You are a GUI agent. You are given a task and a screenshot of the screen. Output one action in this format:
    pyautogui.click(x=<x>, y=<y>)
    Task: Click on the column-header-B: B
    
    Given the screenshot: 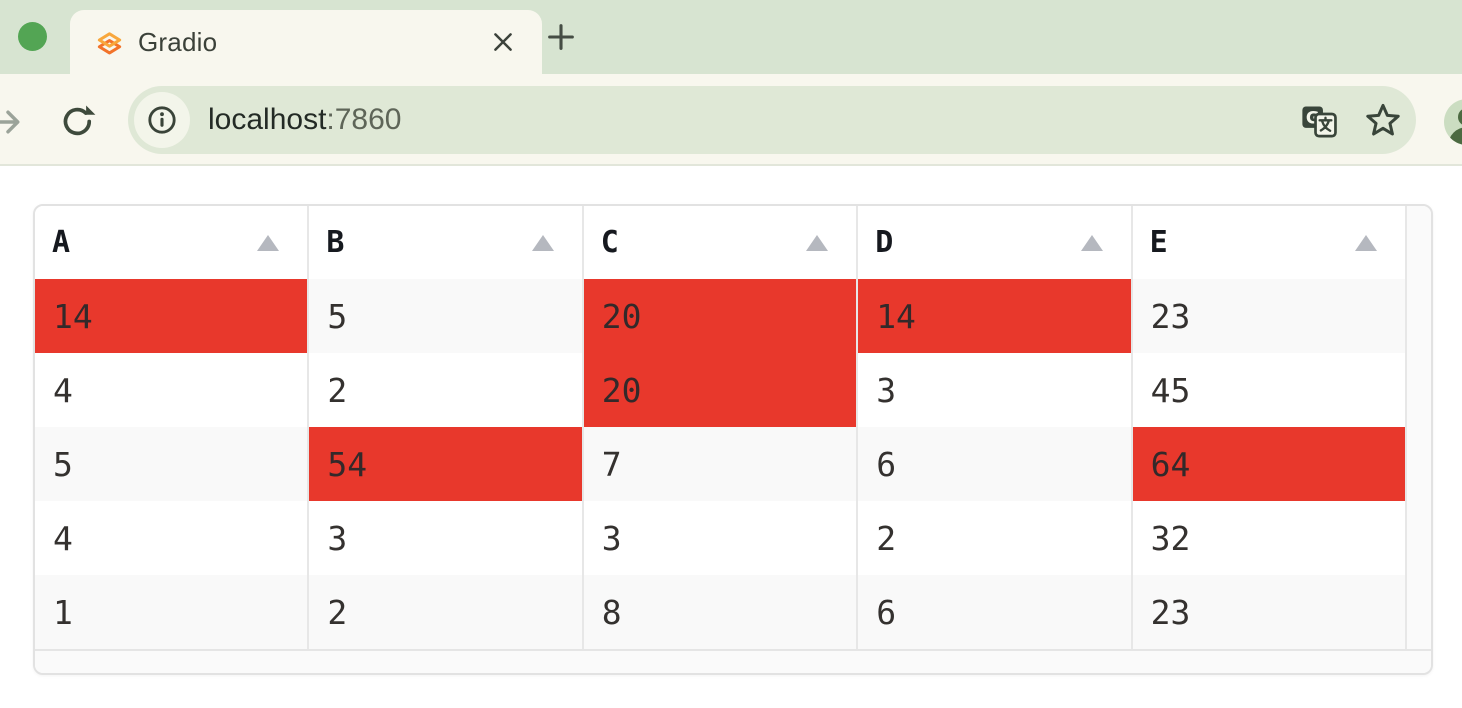 What is the action you would take?
    pyautogui.click(x=446, y=242)
    